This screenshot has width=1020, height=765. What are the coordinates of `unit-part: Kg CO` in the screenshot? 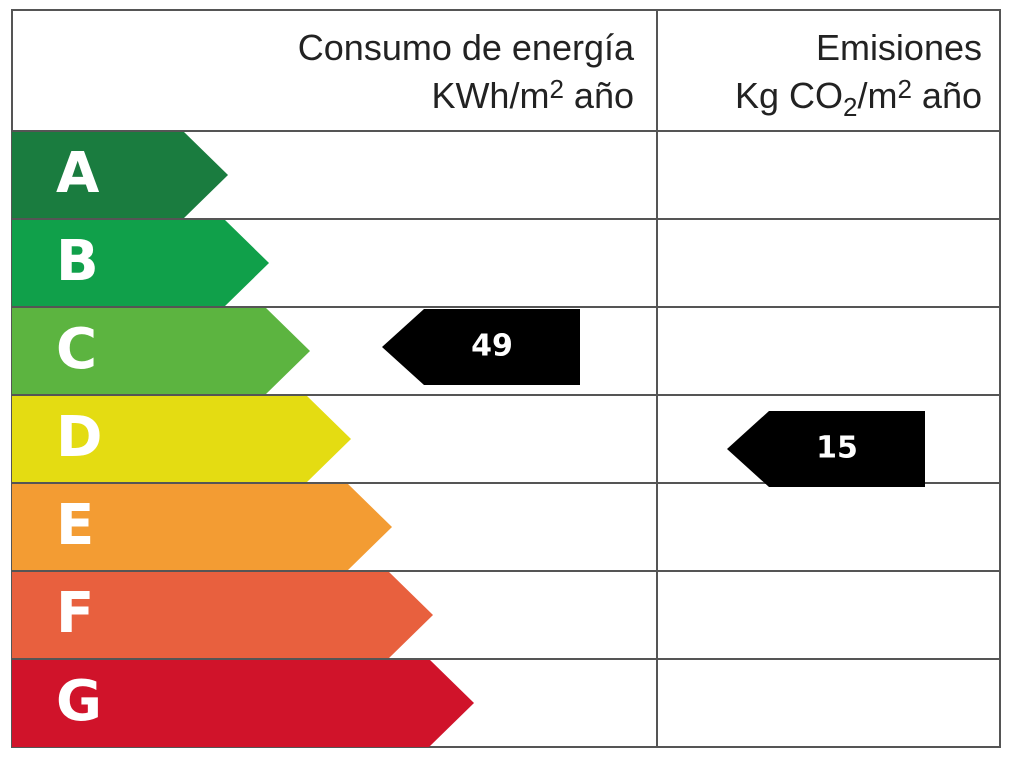 It's located at (789, 95).